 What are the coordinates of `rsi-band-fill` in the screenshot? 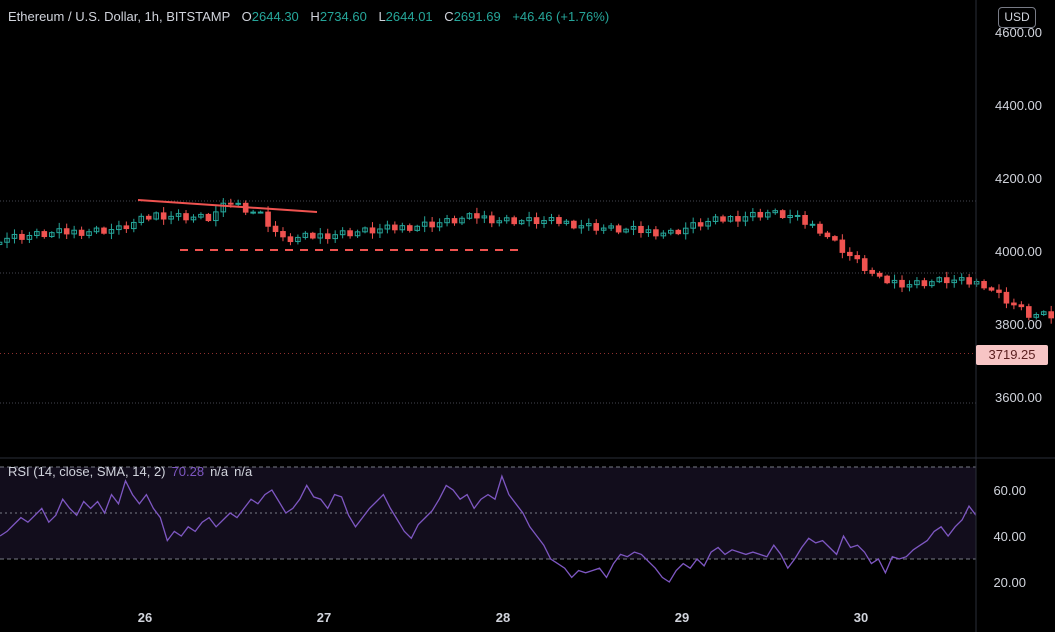 It's located at (488, 513).